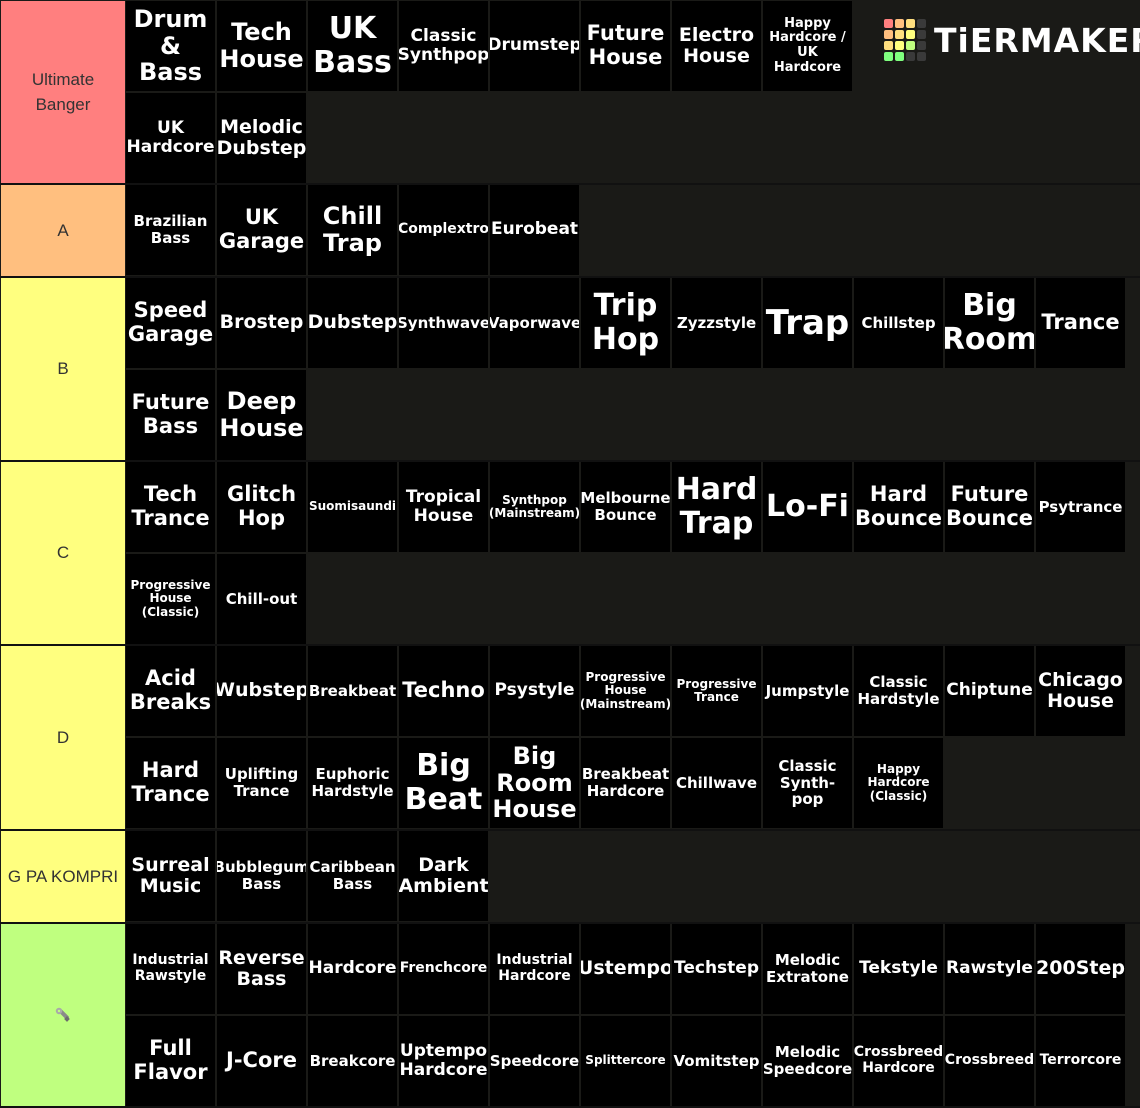 This screenshot has height=1108, width=1140. What do you see at coordinates (170, 415) in the screenshot?
I see `tier-item-tile: Future Bass` at bounding box center [170, 415].